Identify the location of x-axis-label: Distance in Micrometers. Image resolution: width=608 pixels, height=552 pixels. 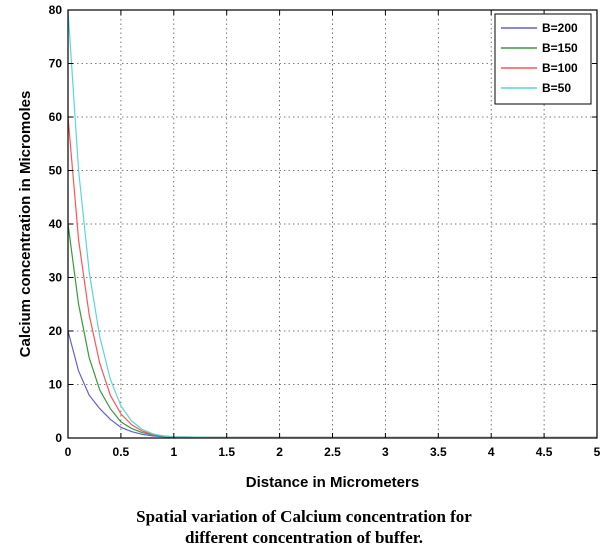
(332, 482).